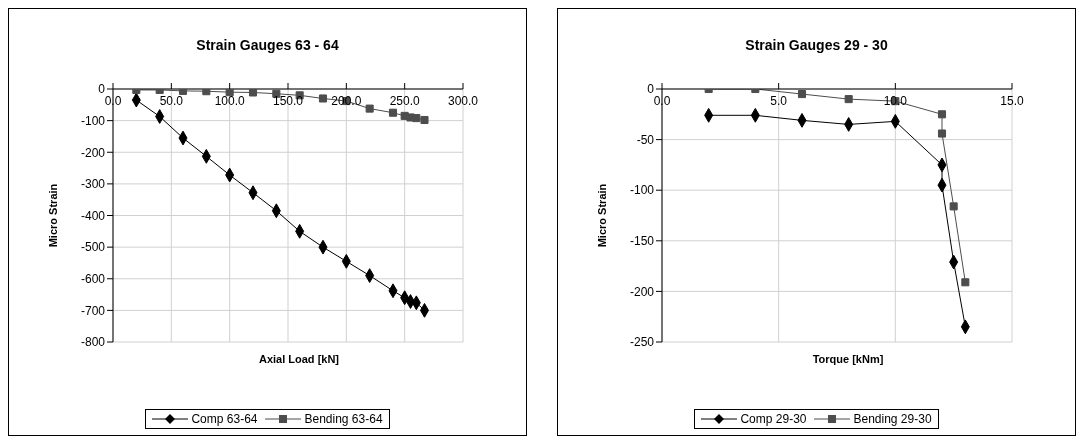  What do you see at coordinates (93, 215) in the screenshot?
I see `y-tick-label: -400` at bounding box center [93, 215].